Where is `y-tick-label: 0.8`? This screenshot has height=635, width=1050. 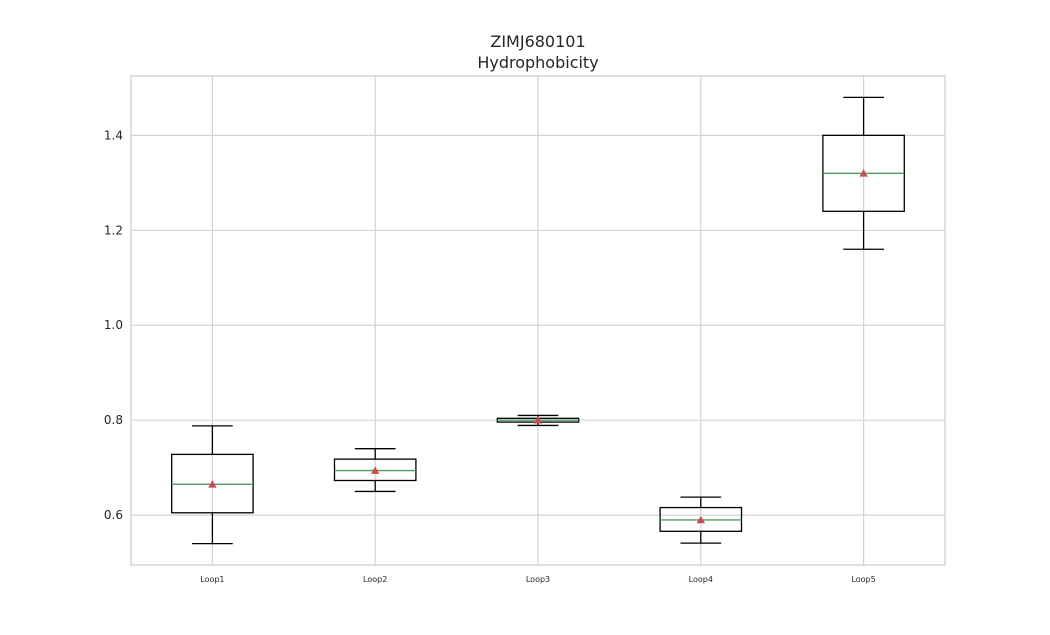 y-tick-label: 0.8 is located at coordinates (113, 420).